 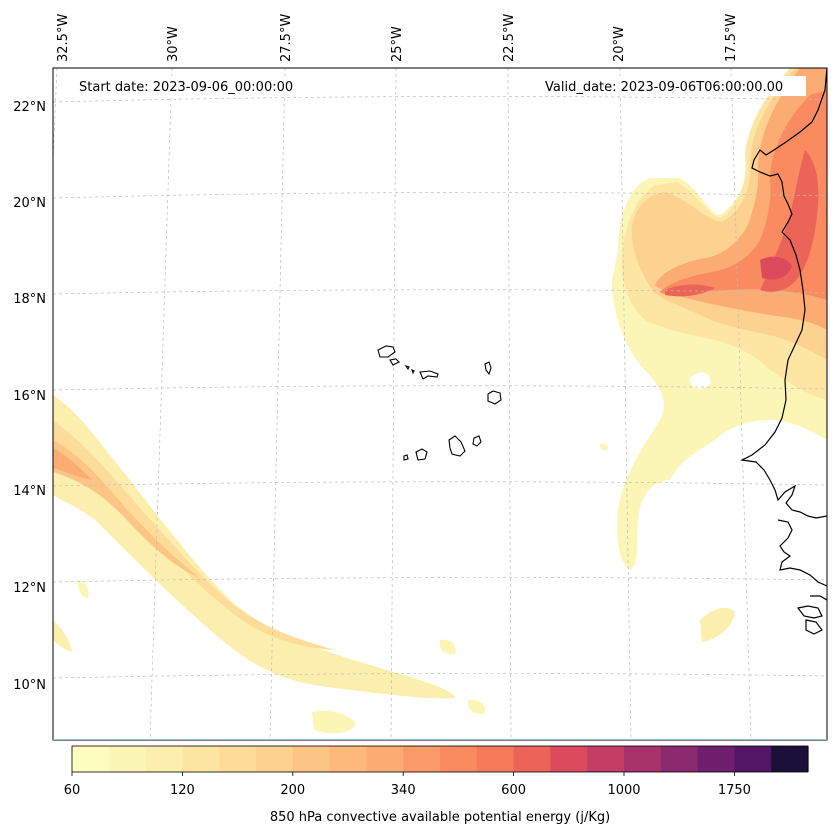 What do you see at coordinates (619, 44) in the screenshot?
I see `lon-label-20w: 20°W` at bounding box center [619, 44].